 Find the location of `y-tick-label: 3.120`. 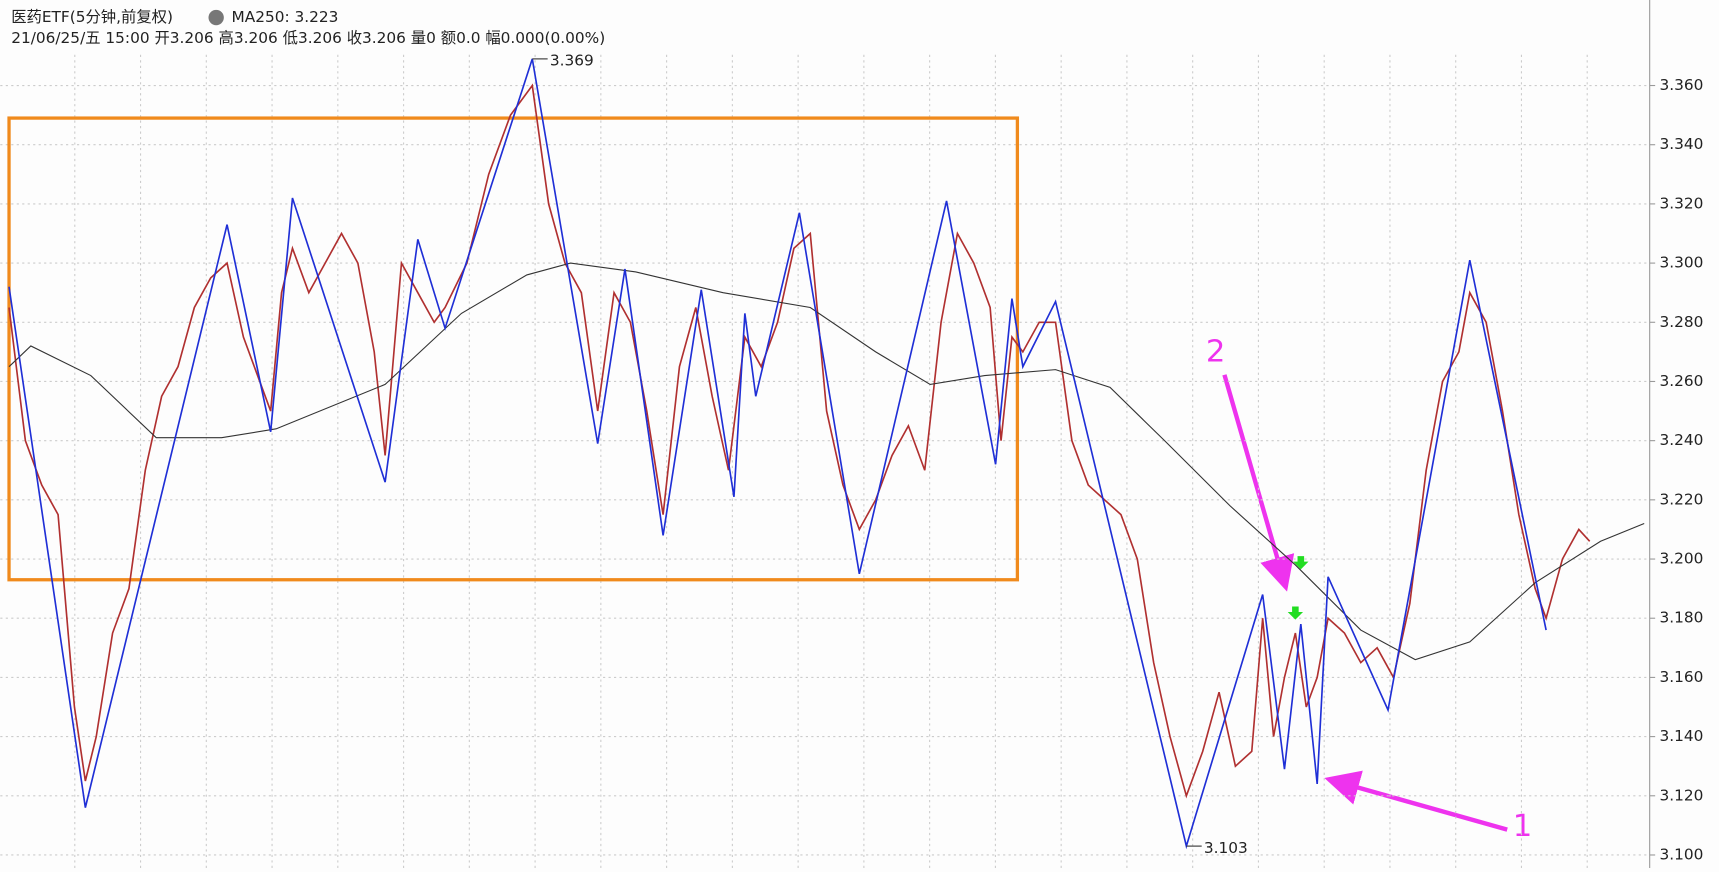

y-tick-label: 3.120 is located at coordinates (1682, 795).